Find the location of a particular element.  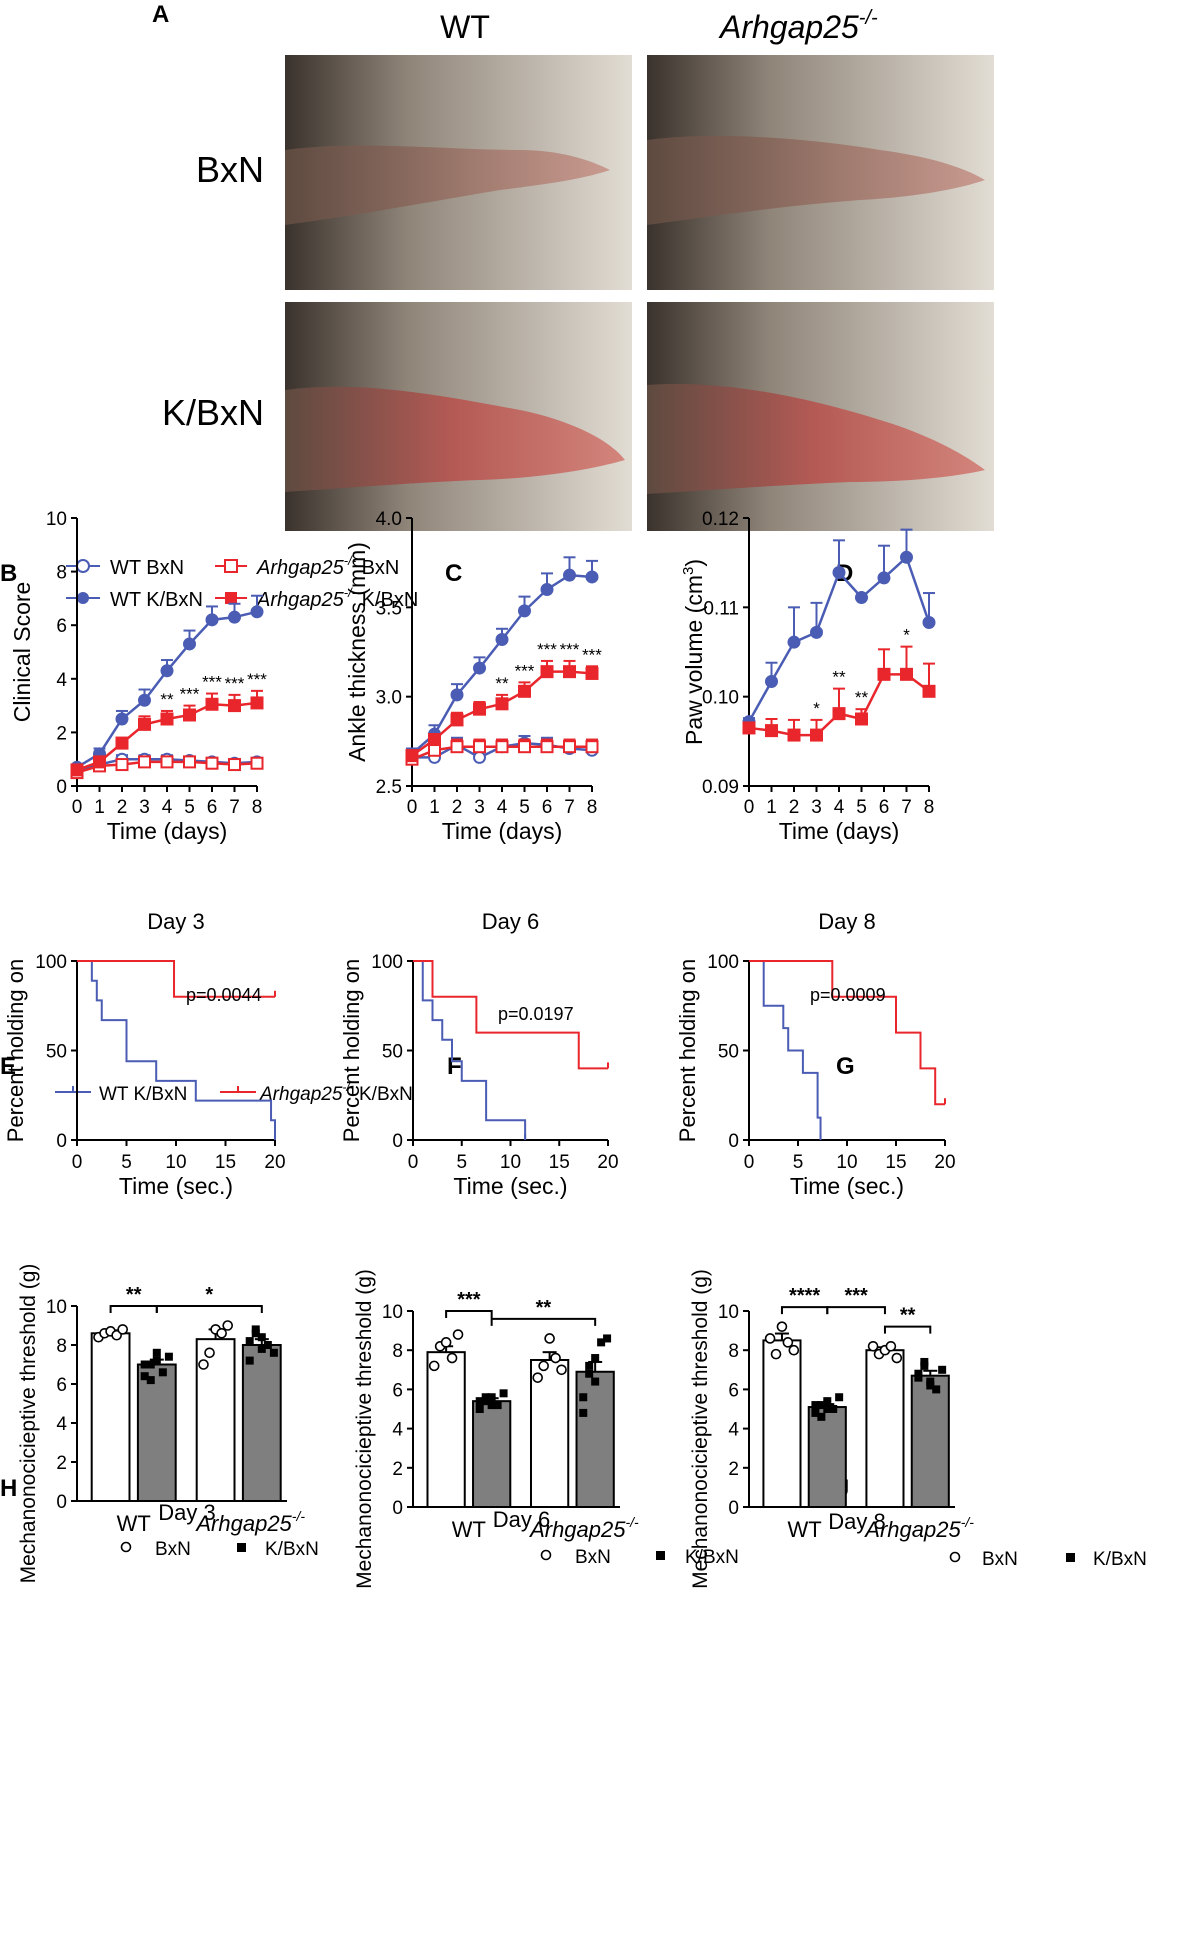

y-tick-label: 3.5 is located at coordinates (389, 608).